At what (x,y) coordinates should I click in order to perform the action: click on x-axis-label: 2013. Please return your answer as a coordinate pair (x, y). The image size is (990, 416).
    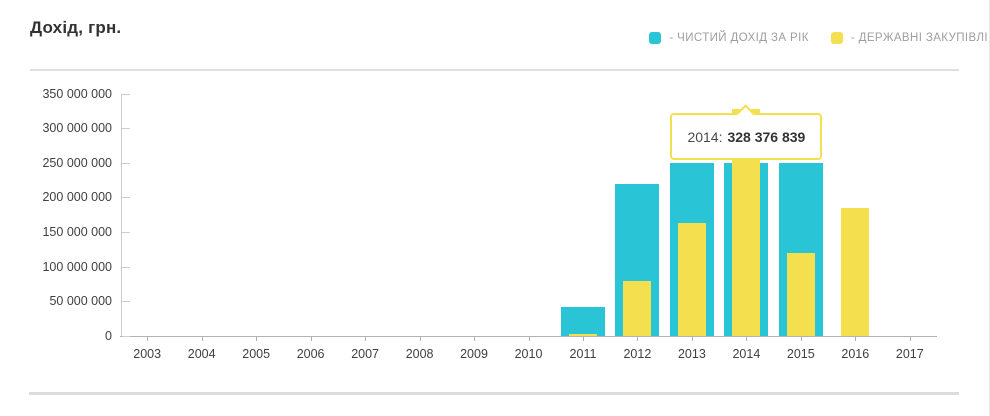
    Looking at the image, I should click on (691, 354).